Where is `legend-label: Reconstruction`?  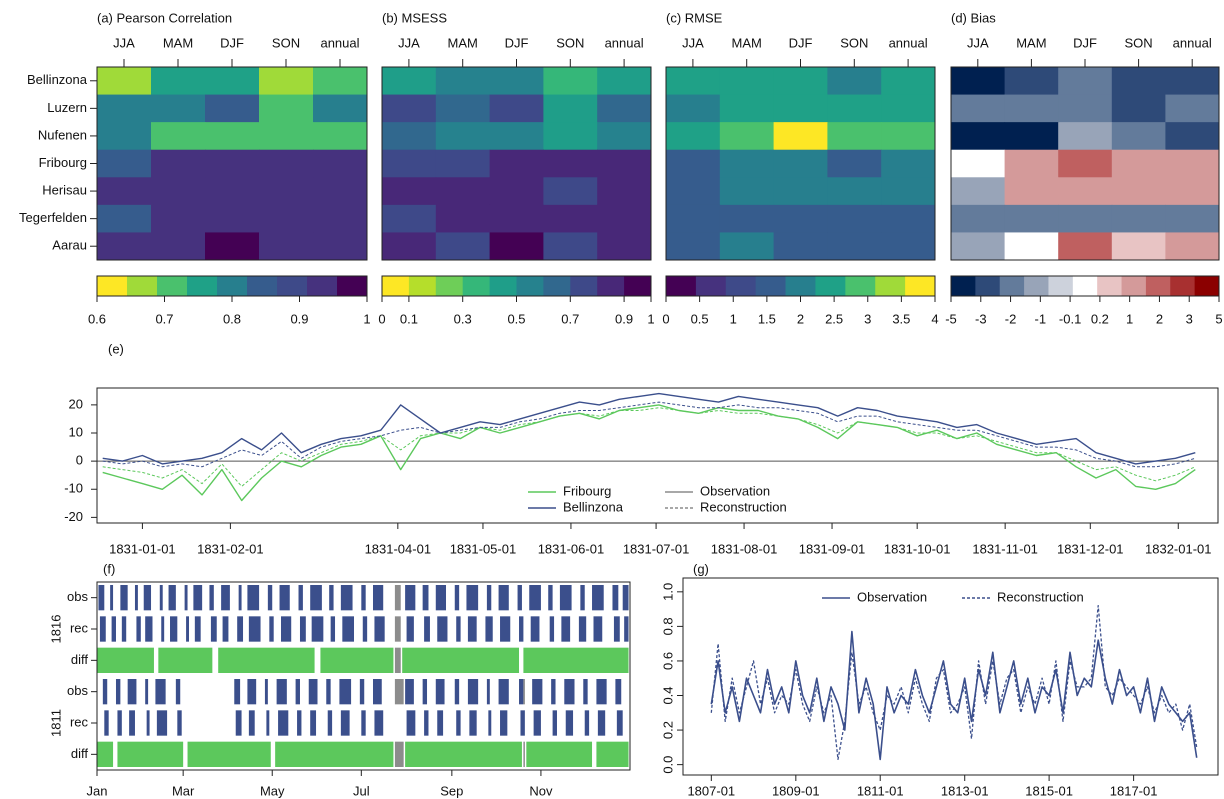 legend-label: Reconstruction is located at coordinates (743, 506).